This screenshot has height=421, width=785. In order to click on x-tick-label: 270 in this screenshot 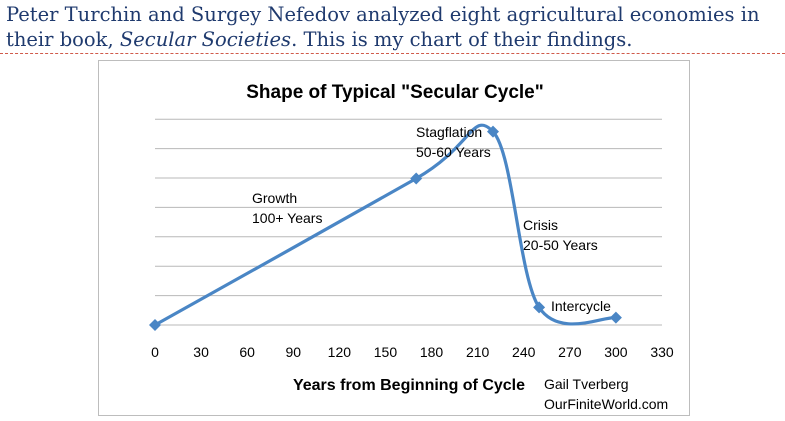, I will do `click(570, 352)`.